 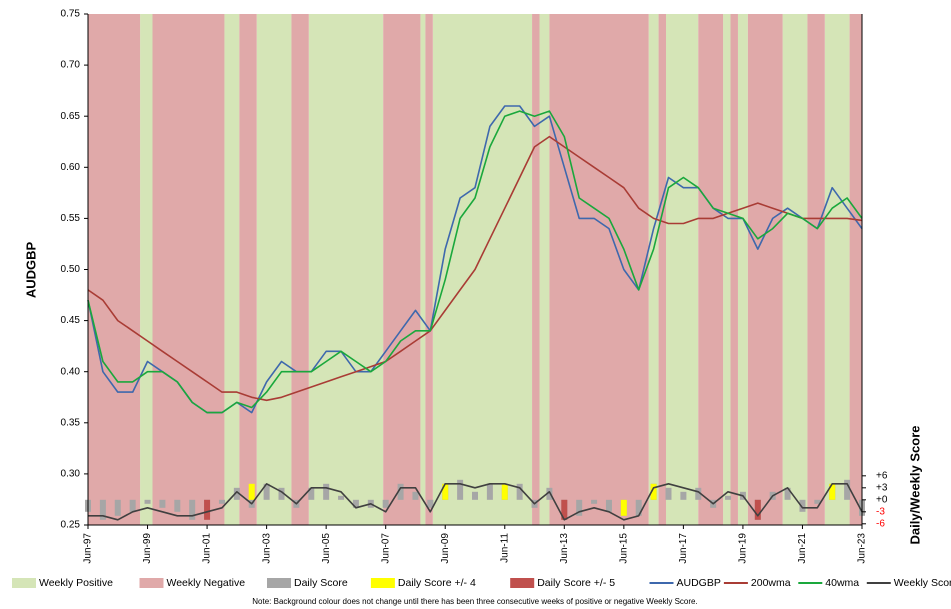 What do you see at coordinates (914, 485) in the screenshot?
I see `y2-axis-label: Daily/Weekly Score` at bounding box center [914, 485].